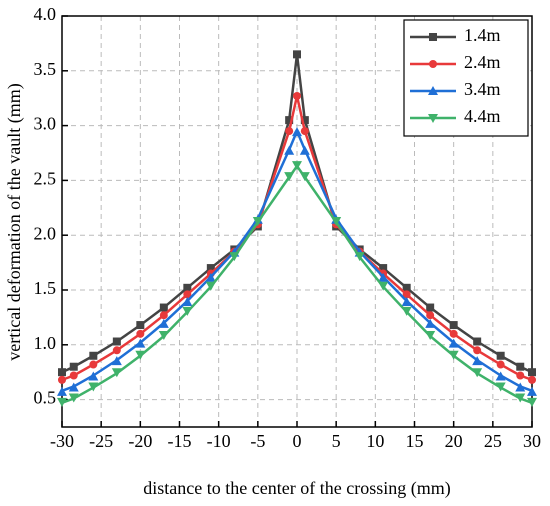 Image resolution: width=550 pixels, height=506 pixels. What do you see at coordinates (375, 441) in the screenshot?
I see `x-tick-label: 10` at bounding box center [375, 441].